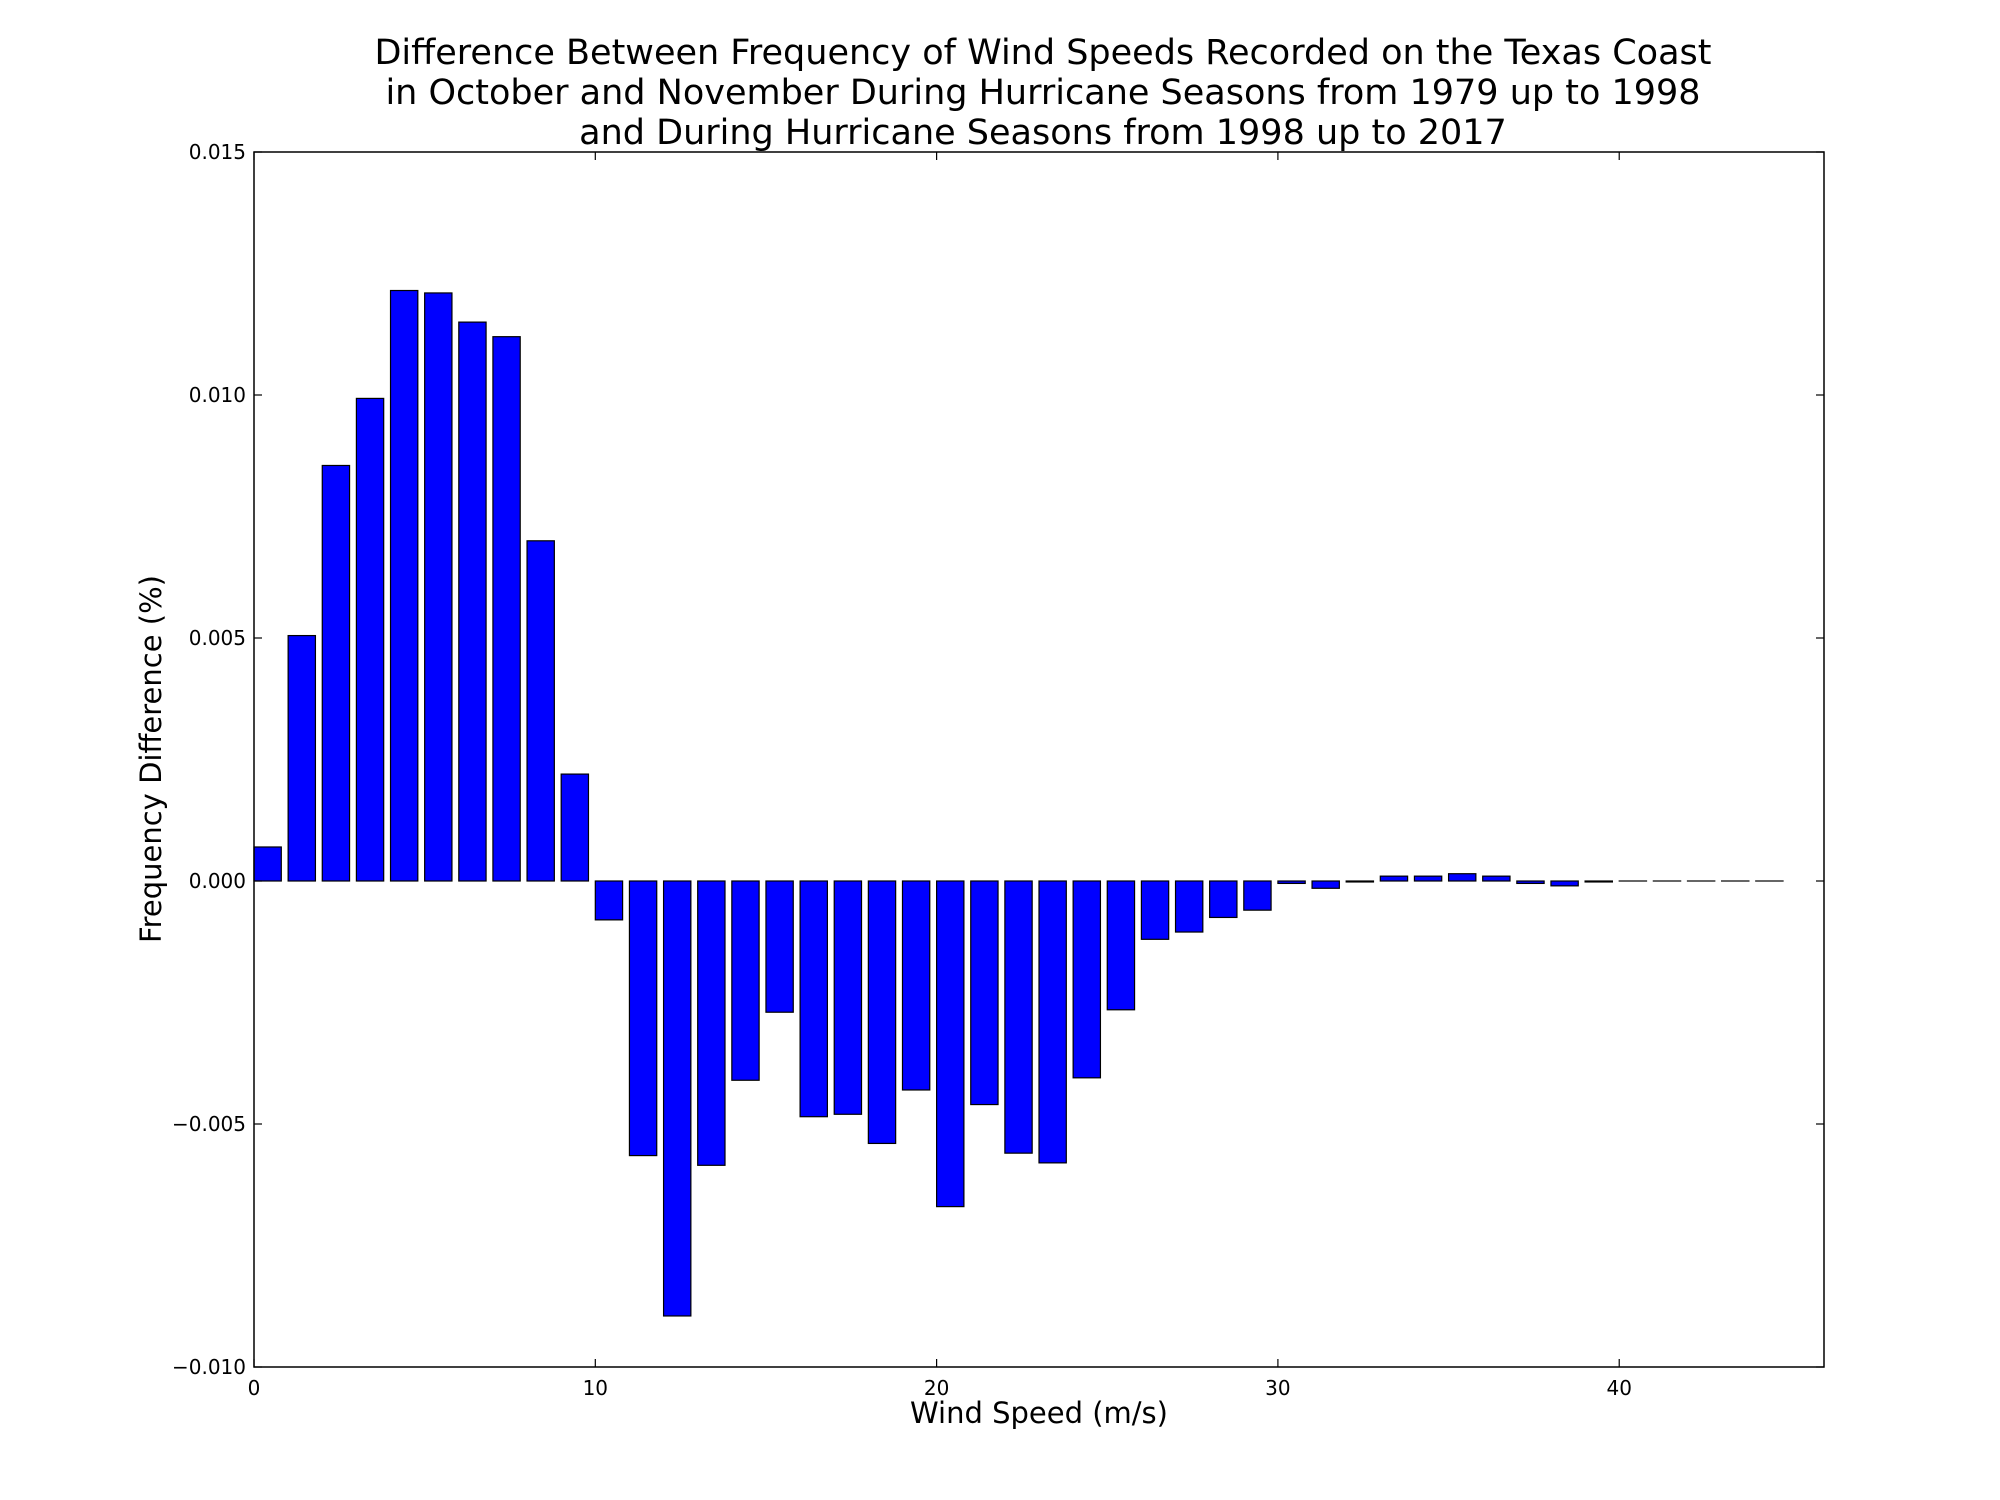  I want to click on x-tick-label-0: 0, so click(254, 1388).